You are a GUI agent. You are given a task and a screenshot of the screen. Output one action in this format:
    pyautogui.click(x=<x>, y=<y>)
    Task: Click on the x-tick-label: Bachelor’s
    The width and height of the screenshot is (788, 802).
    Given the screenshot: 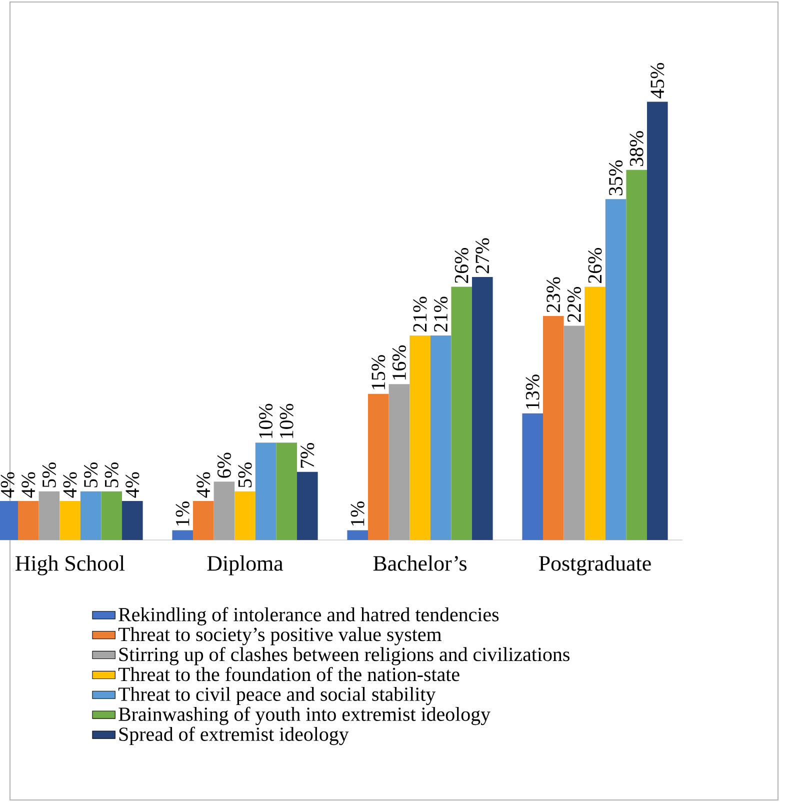 What is the action you would take?
    pyautogui.click(x=419, y=563)
    